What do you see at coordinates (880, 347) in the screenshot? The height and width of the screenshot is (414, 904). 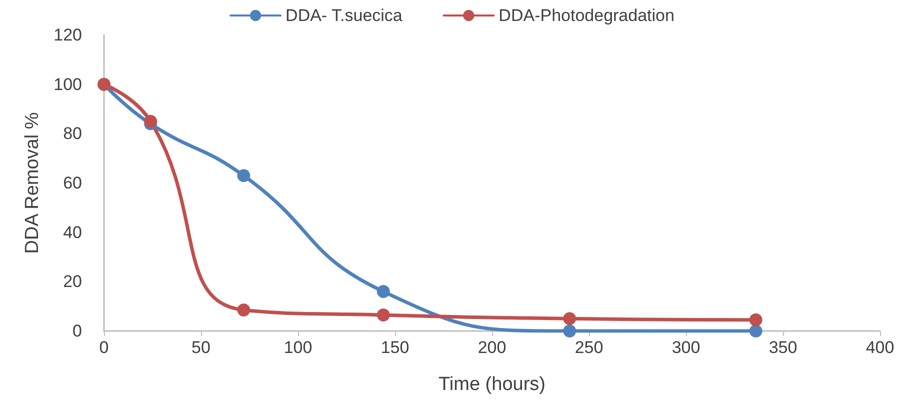 I see `x-tick-label: 400` at bounding box center [880, 347].